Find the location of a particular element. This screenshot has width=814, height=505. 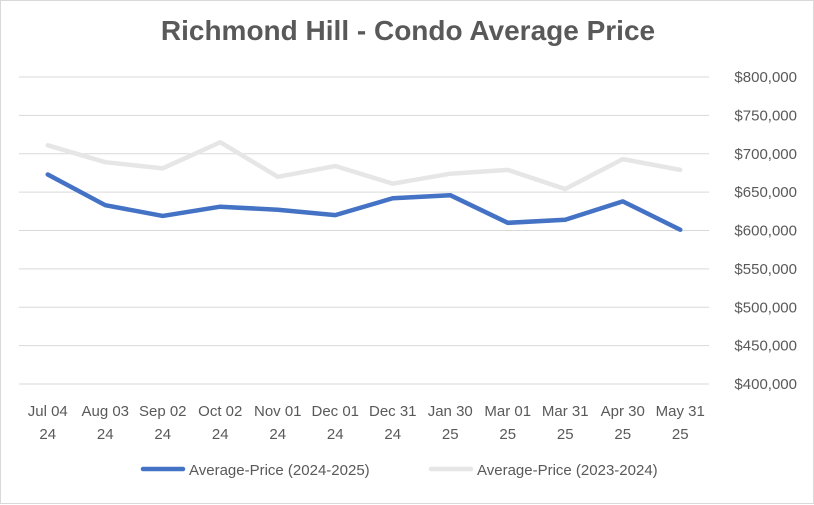

legend-label: Average-Price (2024-2025) is located at coordinates (279, 470).